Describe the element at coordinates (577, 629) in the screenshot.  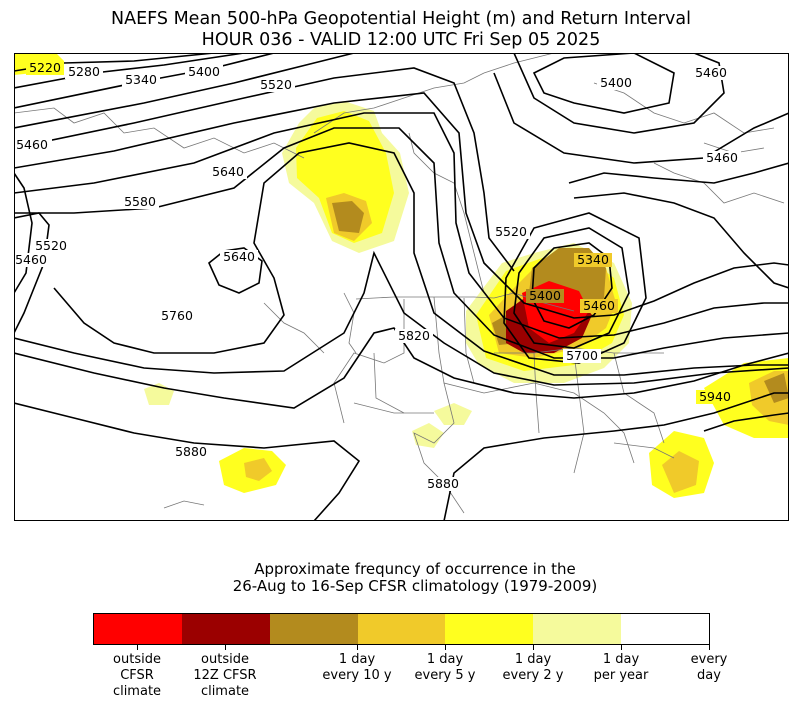
I see `colorbar-segment-per-year` at that location.